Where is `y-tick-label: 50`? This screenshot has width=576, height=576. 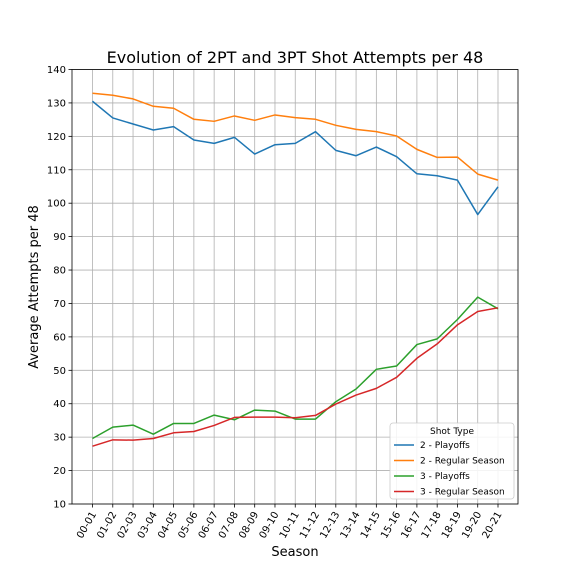 y-tick-label: 50 is located at coordinates (59, 371).